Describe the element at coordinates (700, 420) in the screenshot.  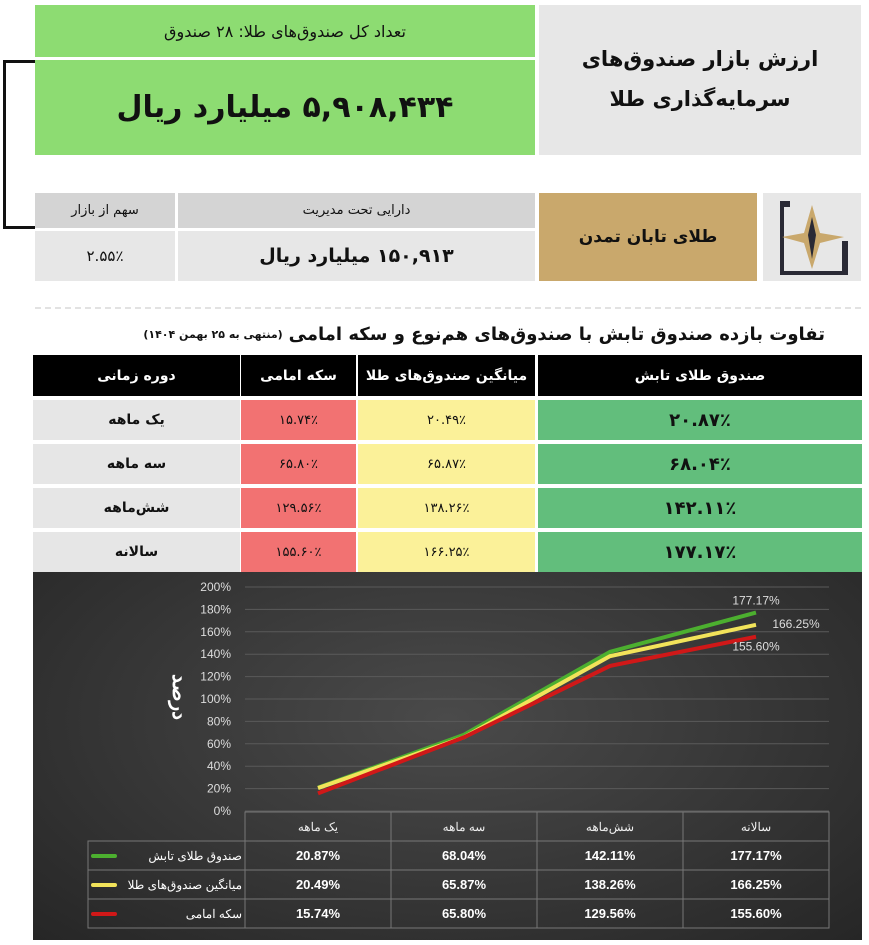
I see `return-cell: ۲۰.۸۷٪` at that location.